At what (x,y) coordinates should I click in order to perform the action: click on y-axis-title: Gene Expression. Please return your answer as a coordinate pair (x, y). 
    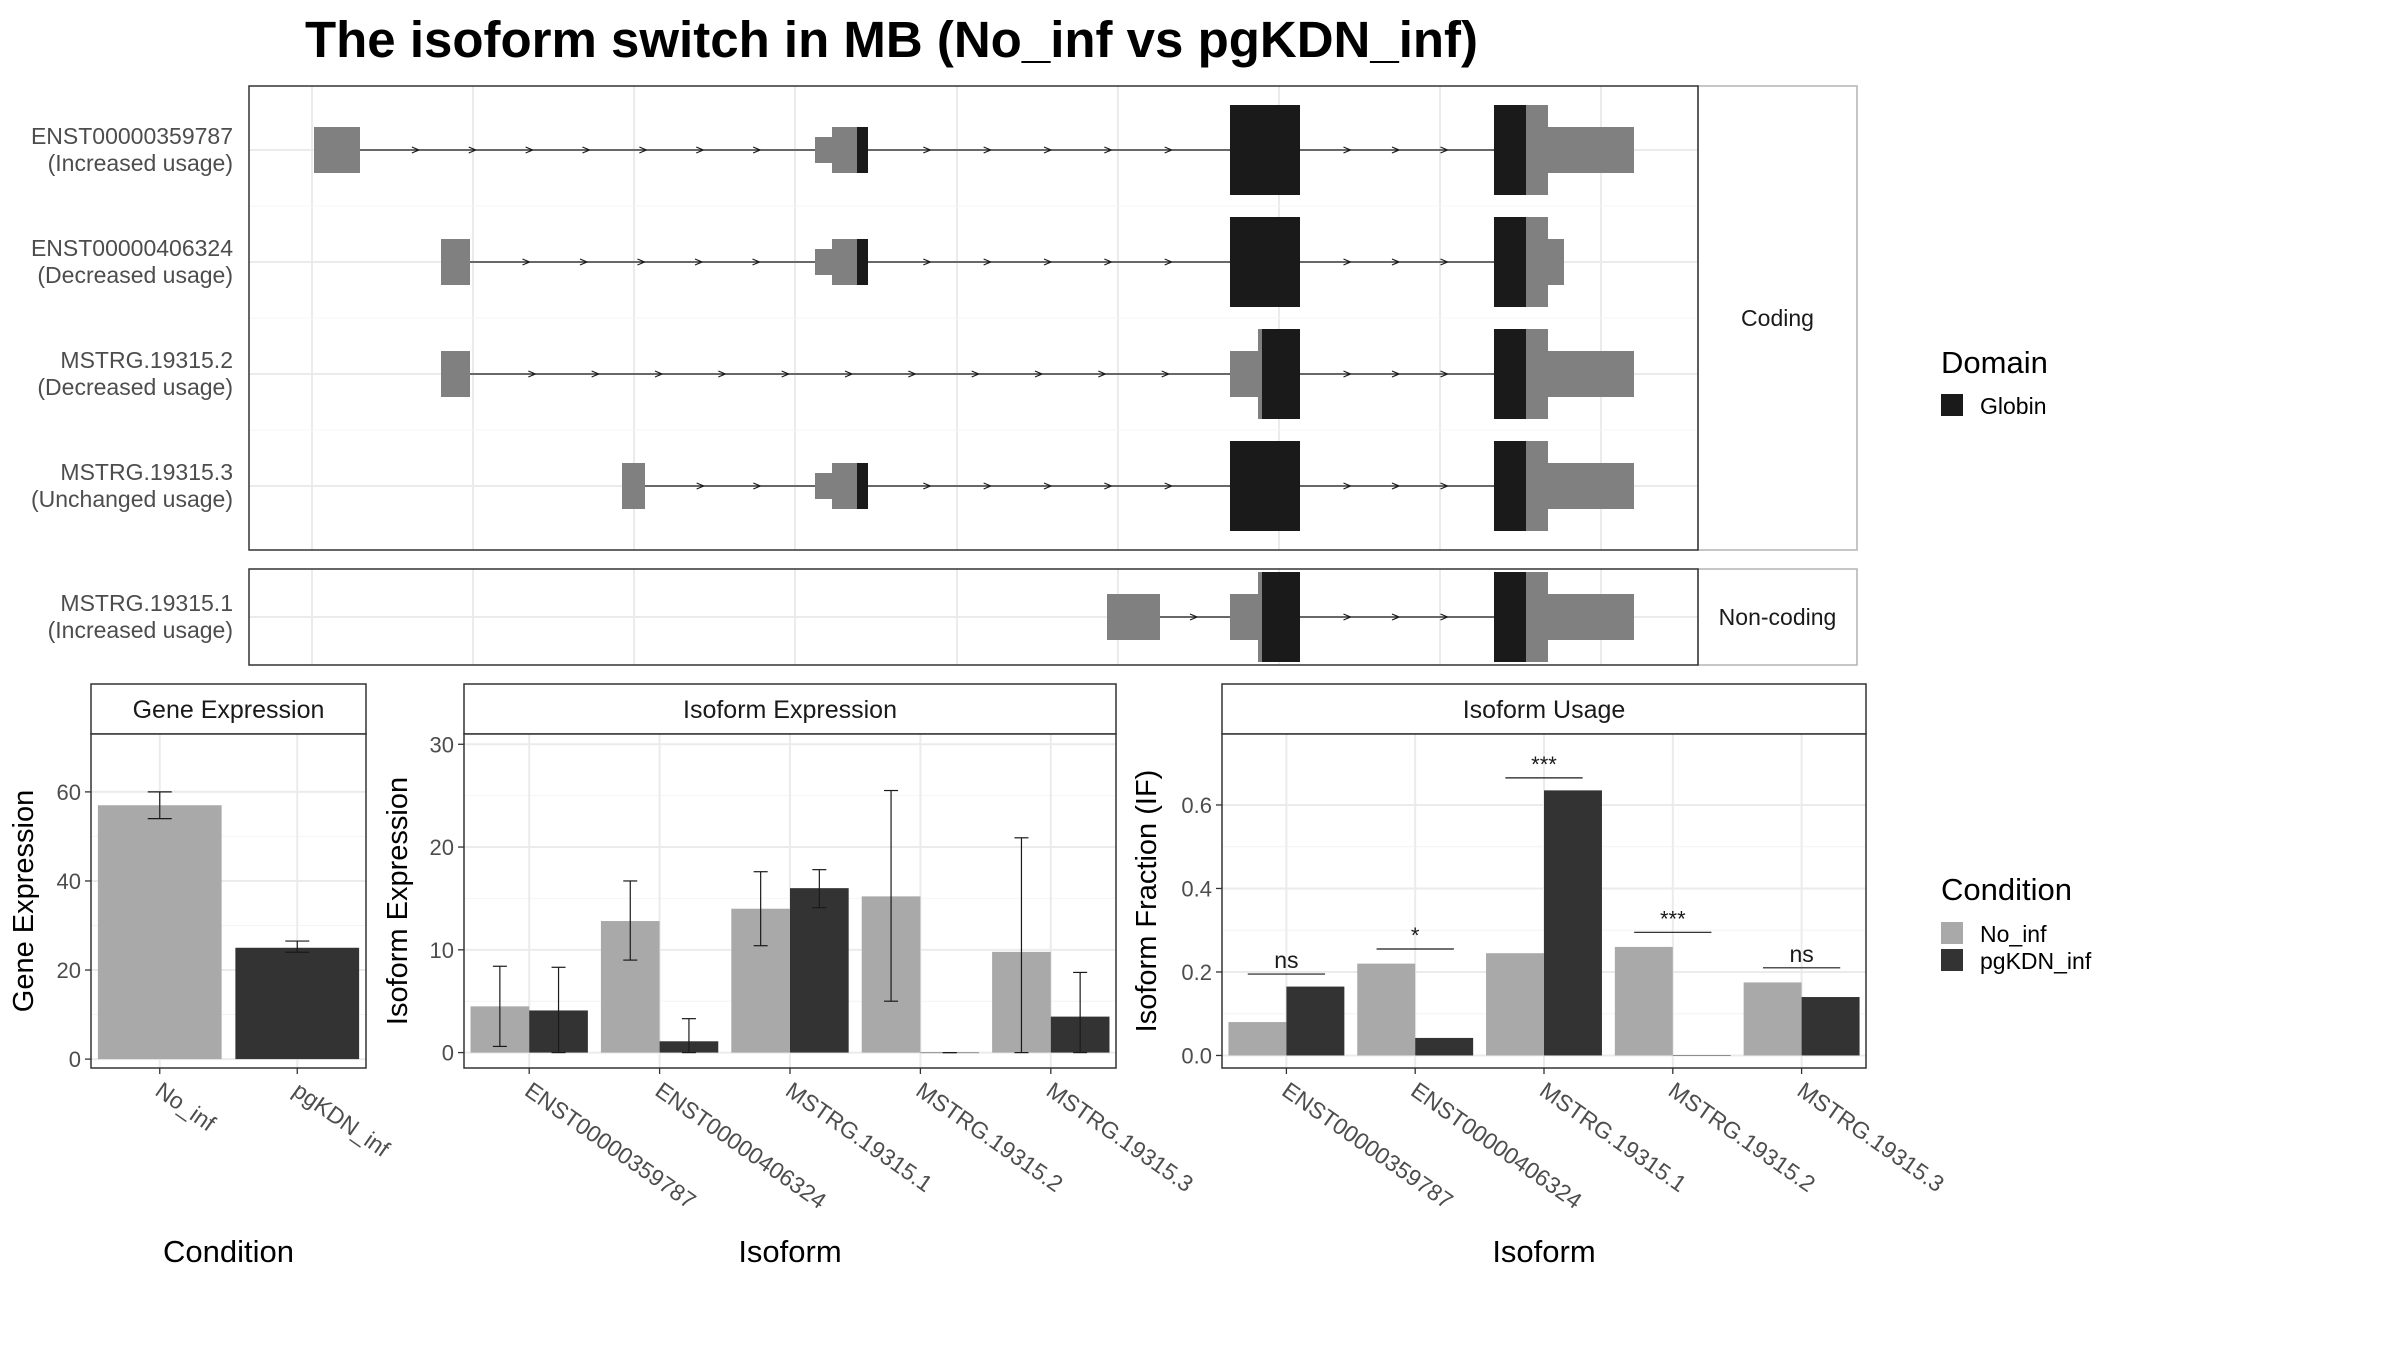
    Looking at the image, I should click on (24, 901).